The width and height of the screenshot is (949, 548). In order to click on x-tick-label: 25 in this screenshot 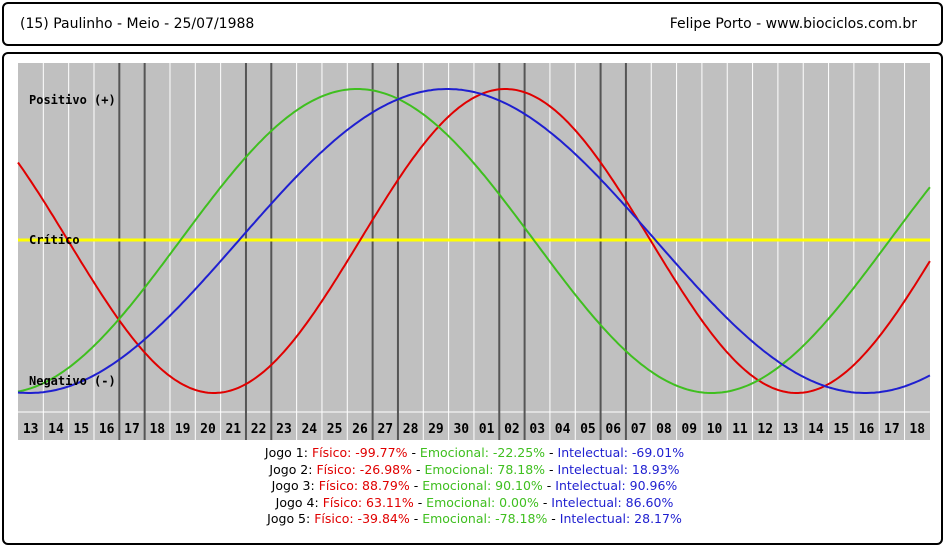, I will do `click(335, 429)`.